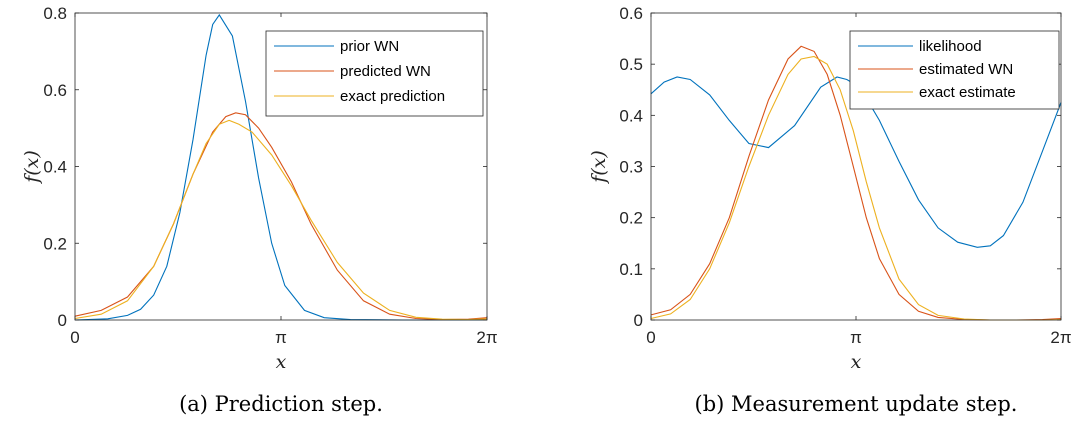  I want to click on y-tick-label: 0.5, so click(631, 64).